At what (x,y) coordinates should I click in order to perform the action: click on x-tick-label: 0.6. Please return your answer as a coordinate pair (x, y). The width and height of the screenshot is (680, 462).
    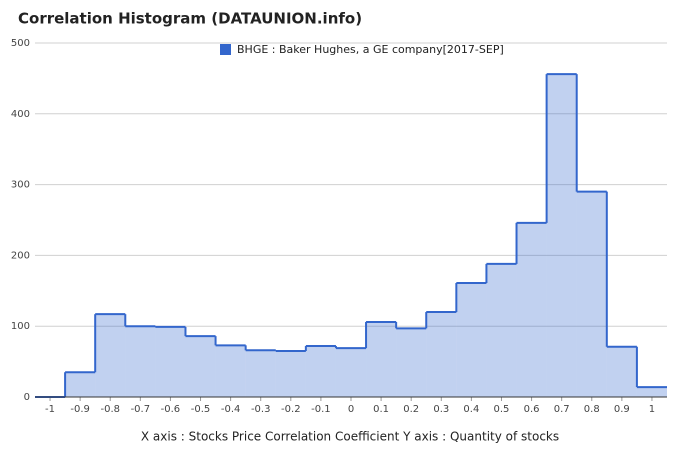
    Looking at the image, I should click on (532, 409).